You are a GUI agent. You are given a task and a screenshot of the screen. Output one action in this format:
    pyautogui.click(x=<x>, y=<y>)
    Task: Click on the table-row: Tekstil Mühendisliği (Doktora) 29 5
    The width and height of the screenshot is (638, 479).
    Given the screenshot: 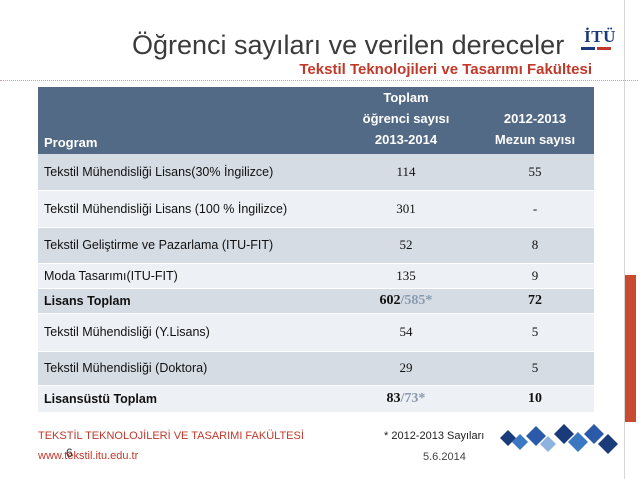 What is the action you would take?
    pyautogui.click(x=316, y=368)
    